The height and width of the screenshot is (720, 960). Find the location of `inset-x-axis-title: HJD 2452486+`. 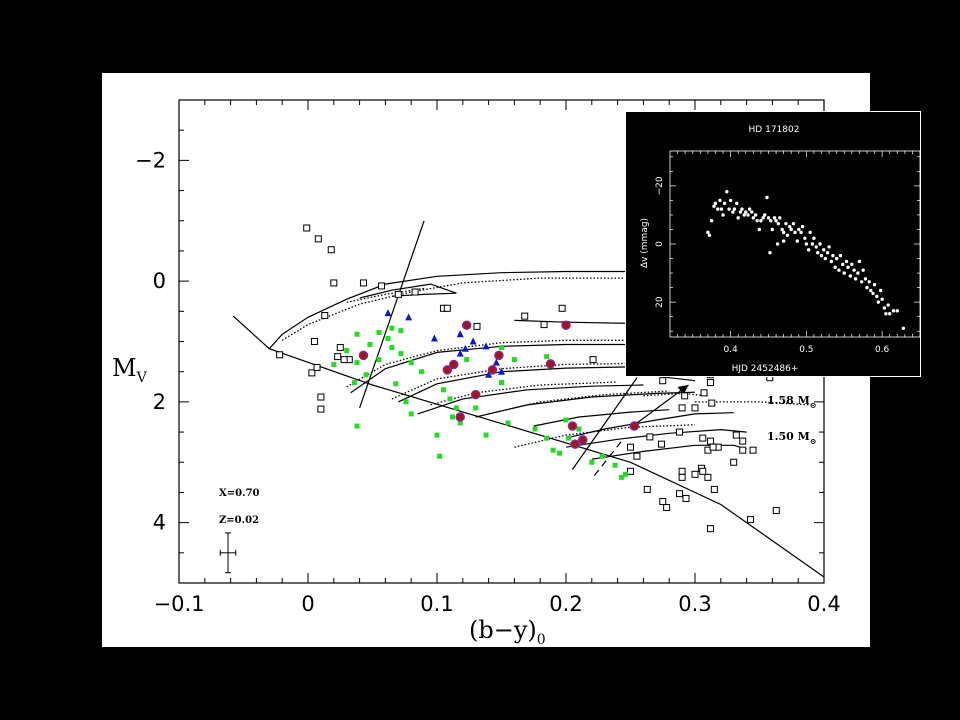

inset-x-axis-title: HJD 2452486+ is located at coordinates (765, 369).